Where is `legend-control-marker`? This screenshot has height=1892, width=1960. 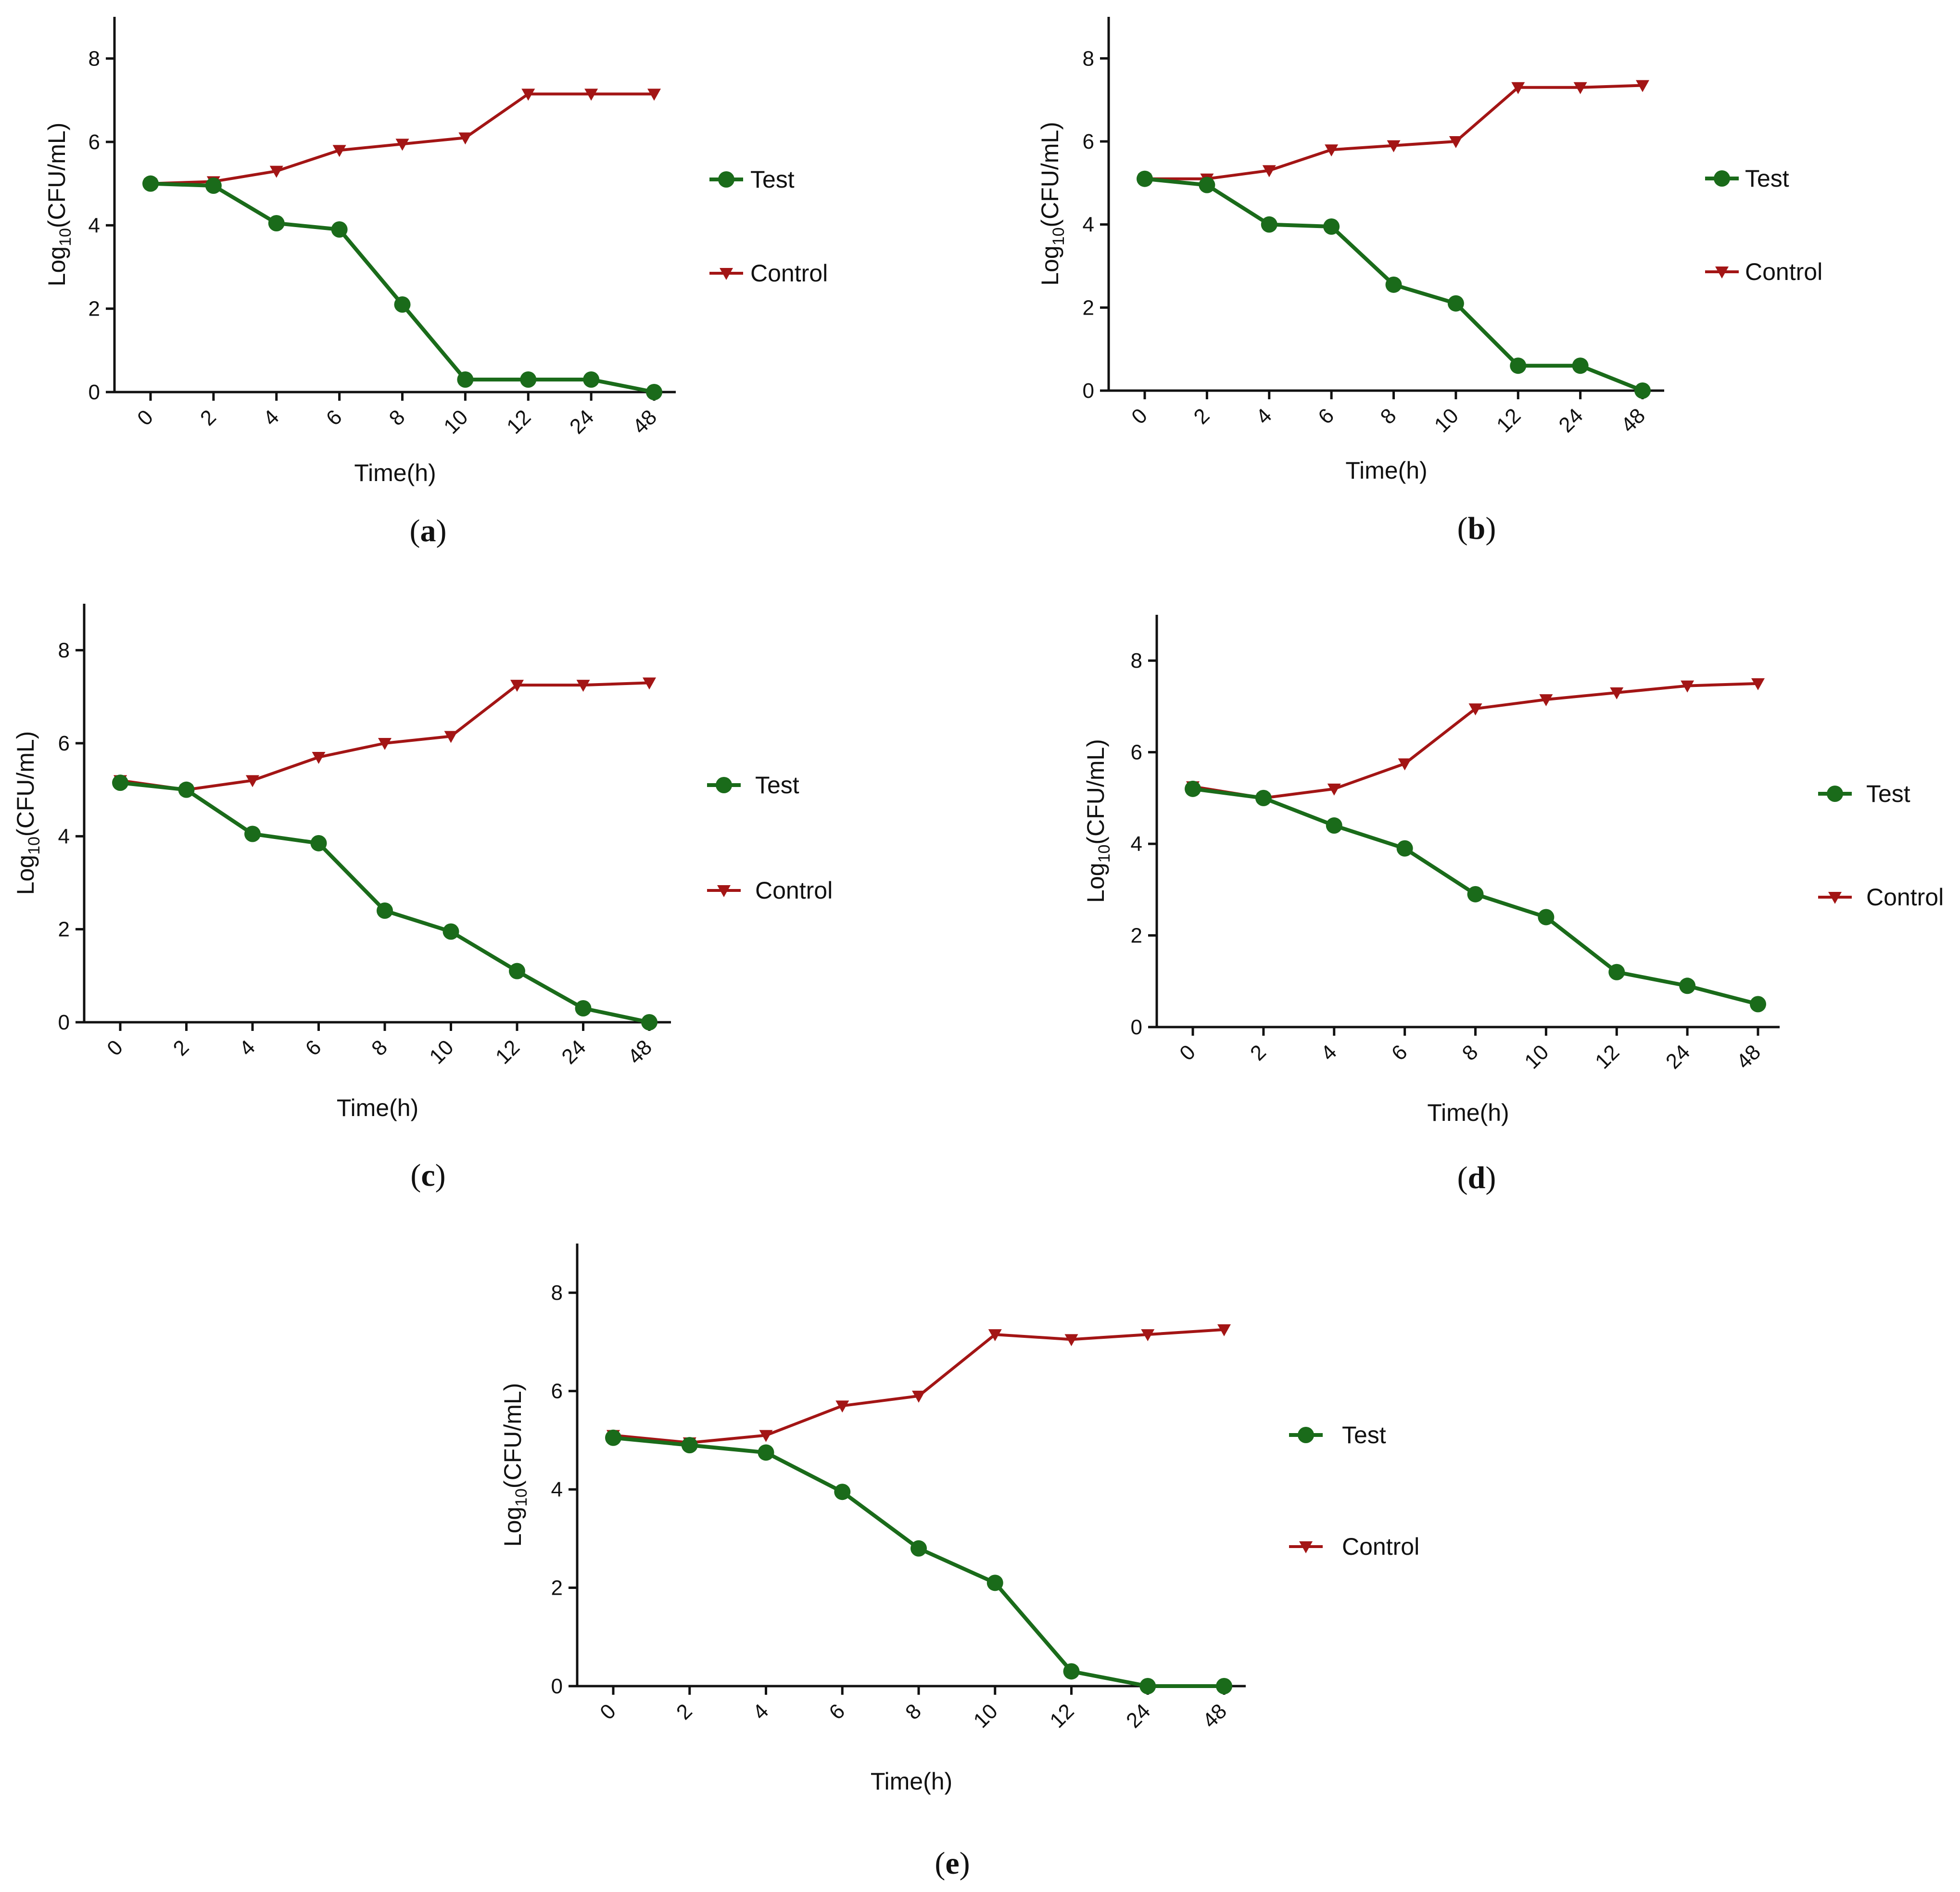
legend-control-marker is located at coordinates (724, 891).